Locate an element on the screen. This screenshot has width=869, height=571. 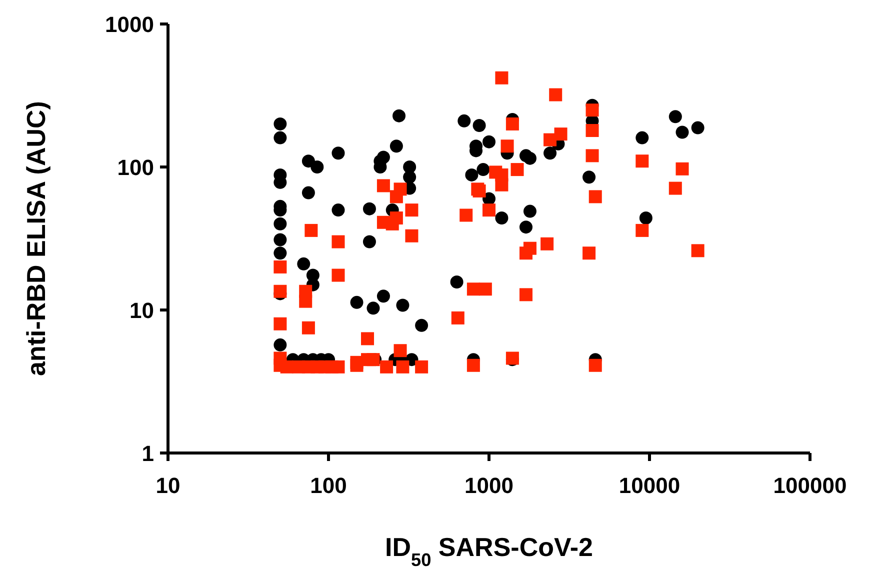
y-tick-label: 1 is located at coordinates (148, 453).